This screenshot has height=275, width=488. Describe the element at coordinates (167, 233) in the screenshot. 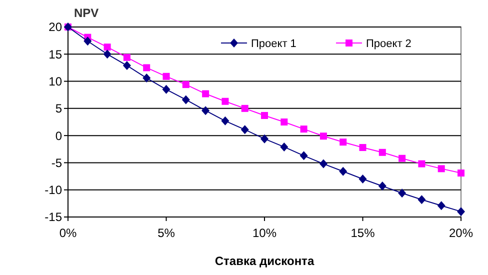

I see `x-tick-label: 5%` at that location.